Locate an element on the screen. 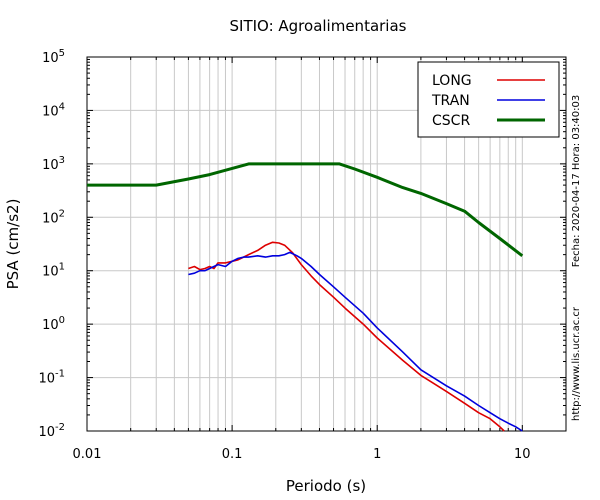  chart-title: SITIO: Agroalimentarias is located at coordinates (318, 26).